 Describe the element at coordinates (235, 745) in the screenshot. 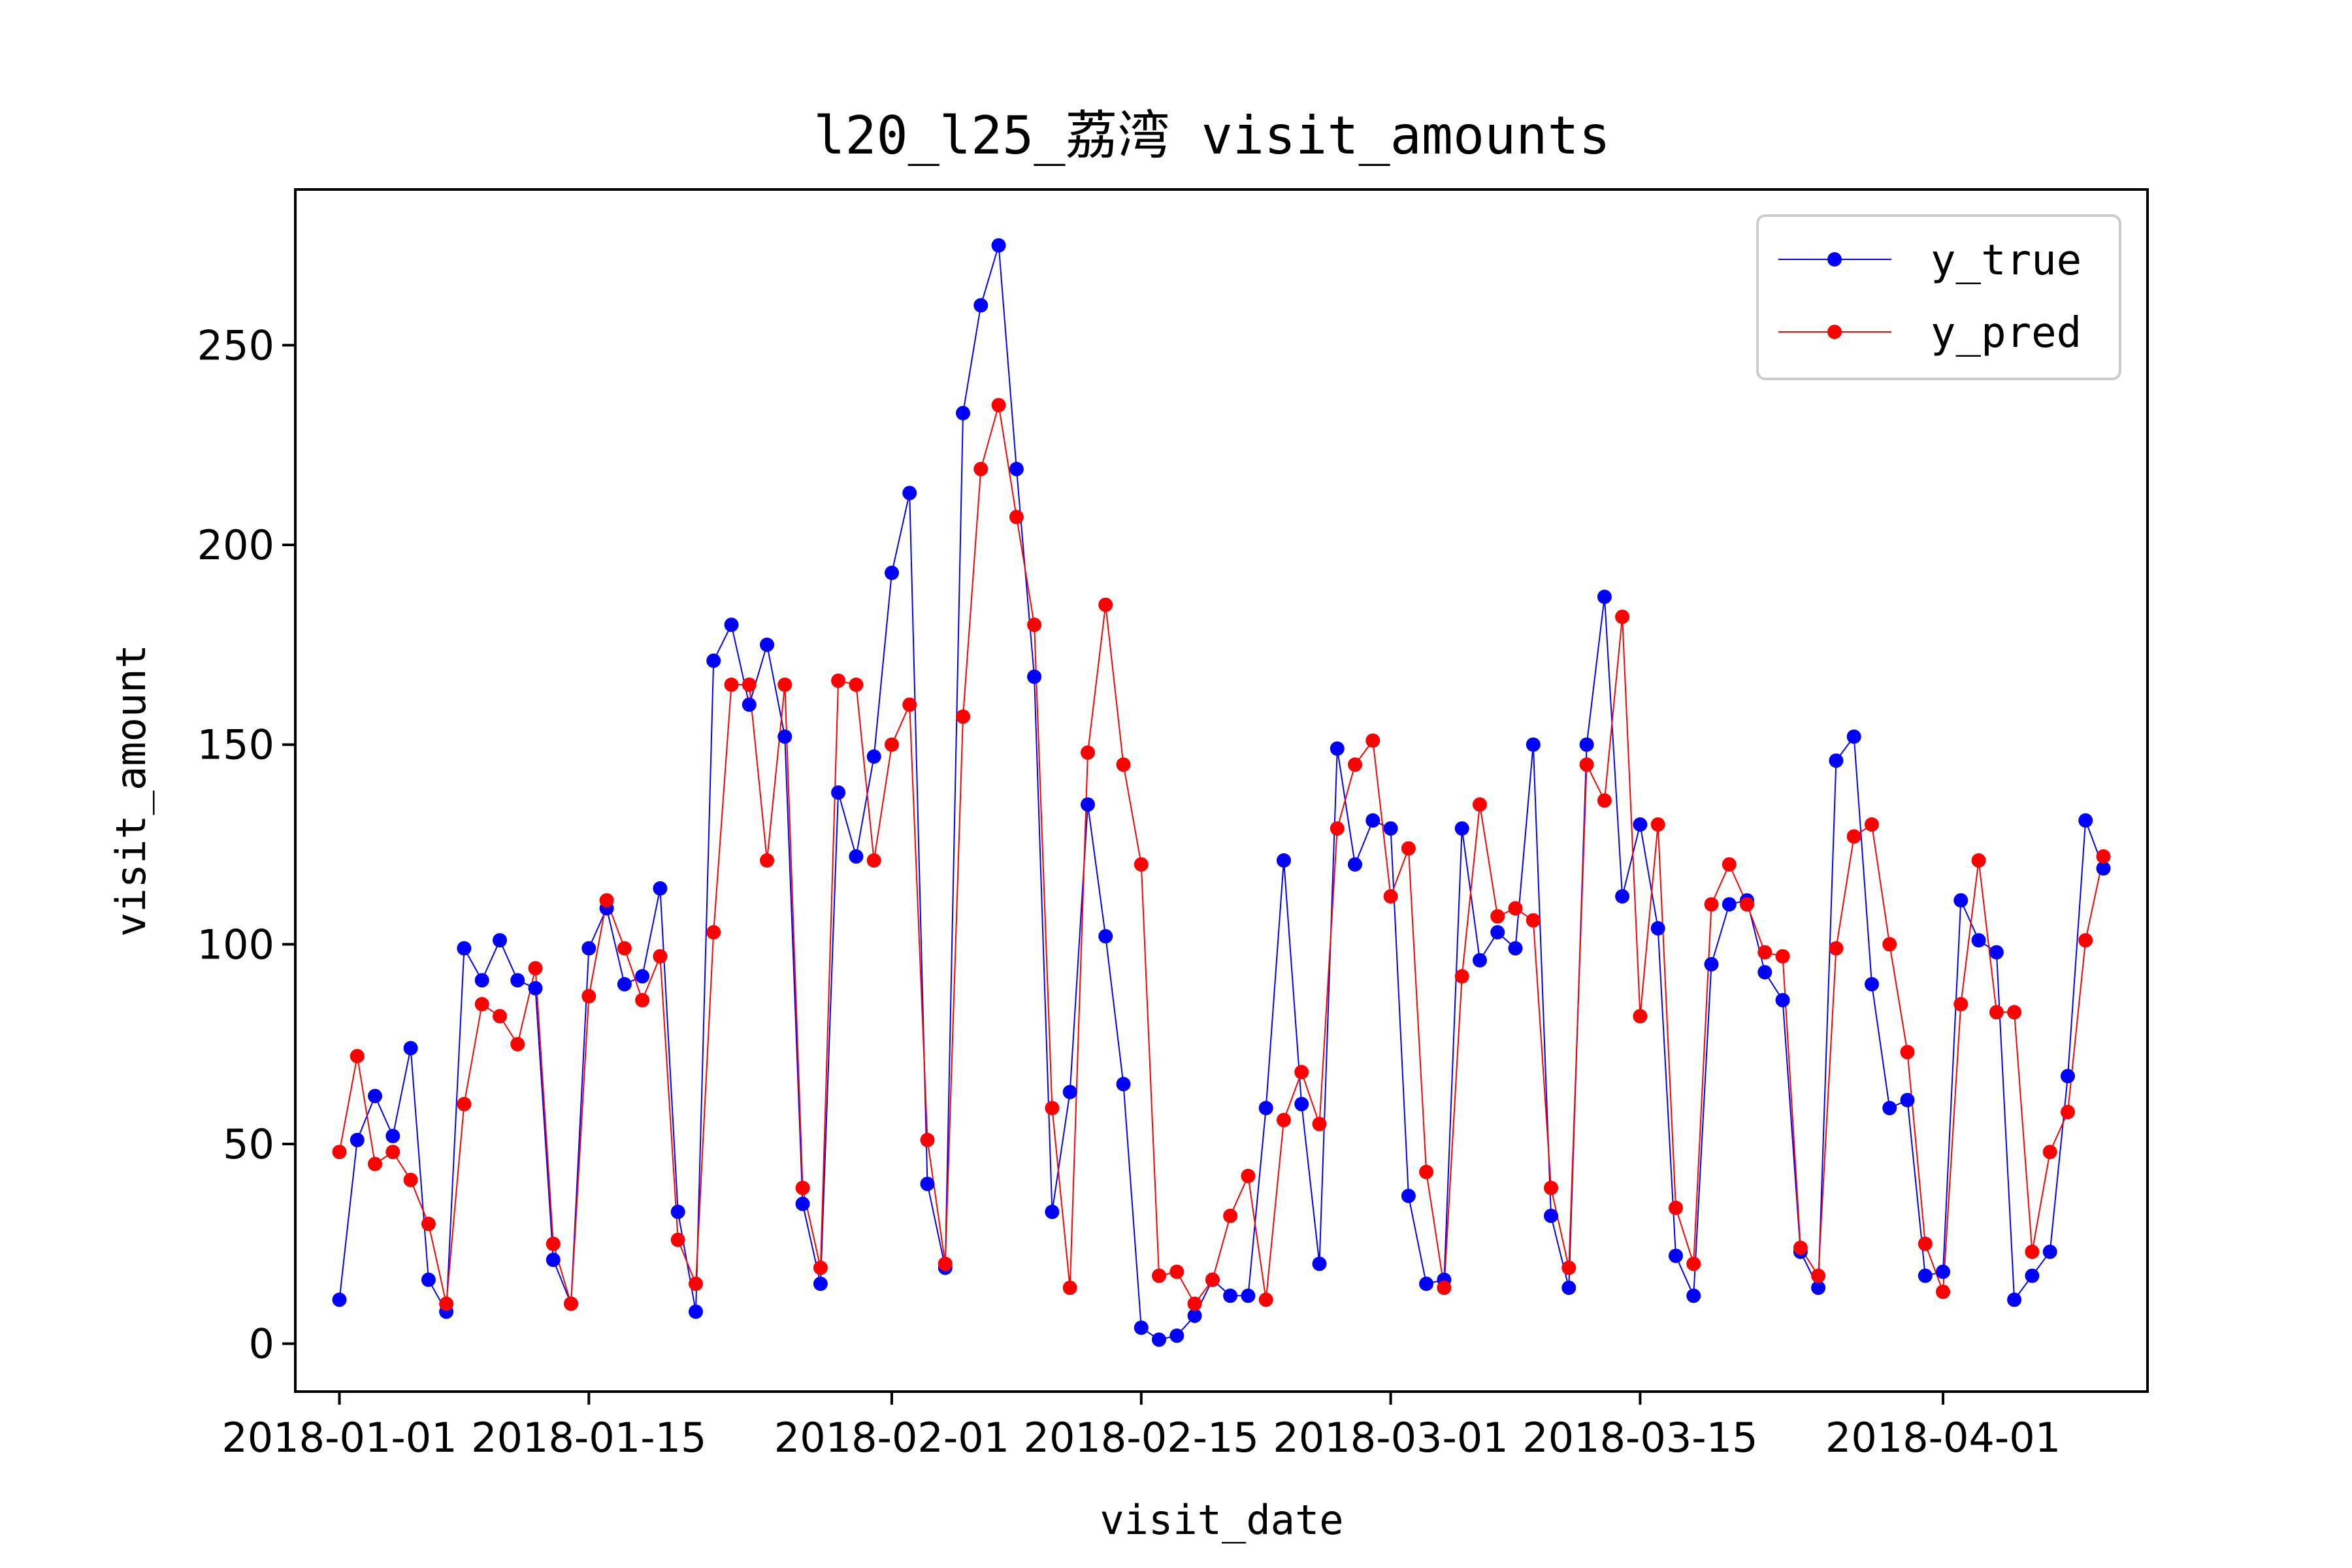

I see `y-tick-label: 150` at that location.